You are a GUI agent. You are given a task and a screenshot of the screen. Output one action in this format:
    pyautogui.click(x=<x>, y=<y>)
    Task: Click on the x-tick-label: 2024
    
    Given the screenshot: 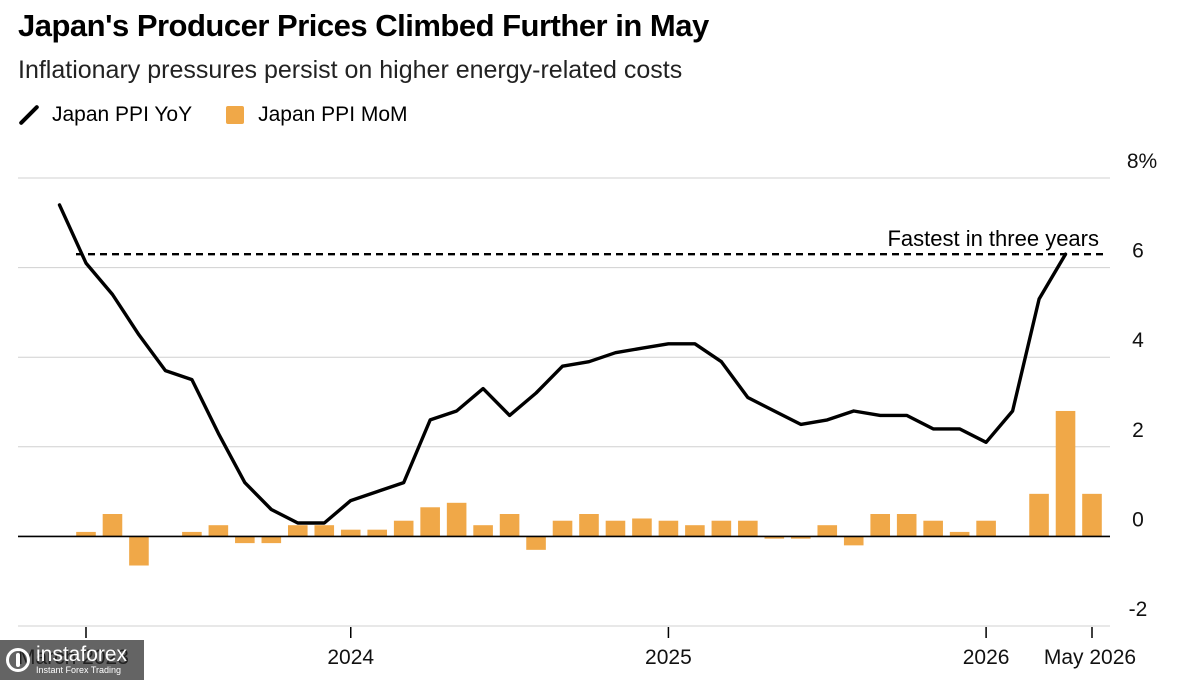 What is the action you would take?
    pyautogui.click(x=350, y=657)
    